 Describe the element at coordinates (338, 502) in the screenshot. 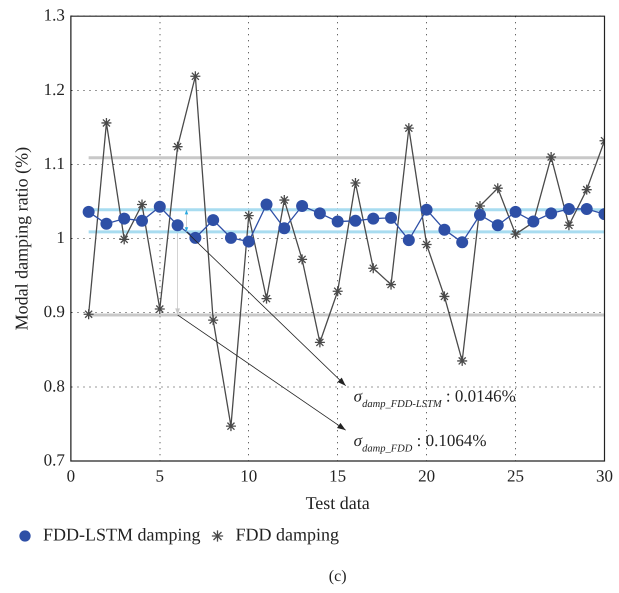

I see `x-axis-title: Test data` at that location.